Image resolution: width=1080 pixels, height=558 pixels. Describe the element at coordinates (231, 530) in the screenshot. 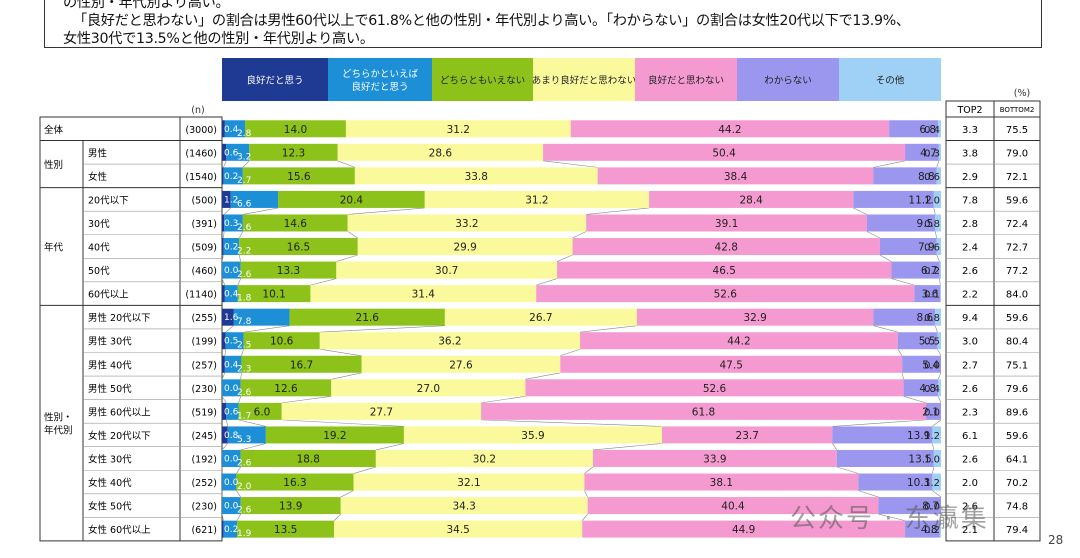

I see `data-label-17-0: 0.2` at that location.